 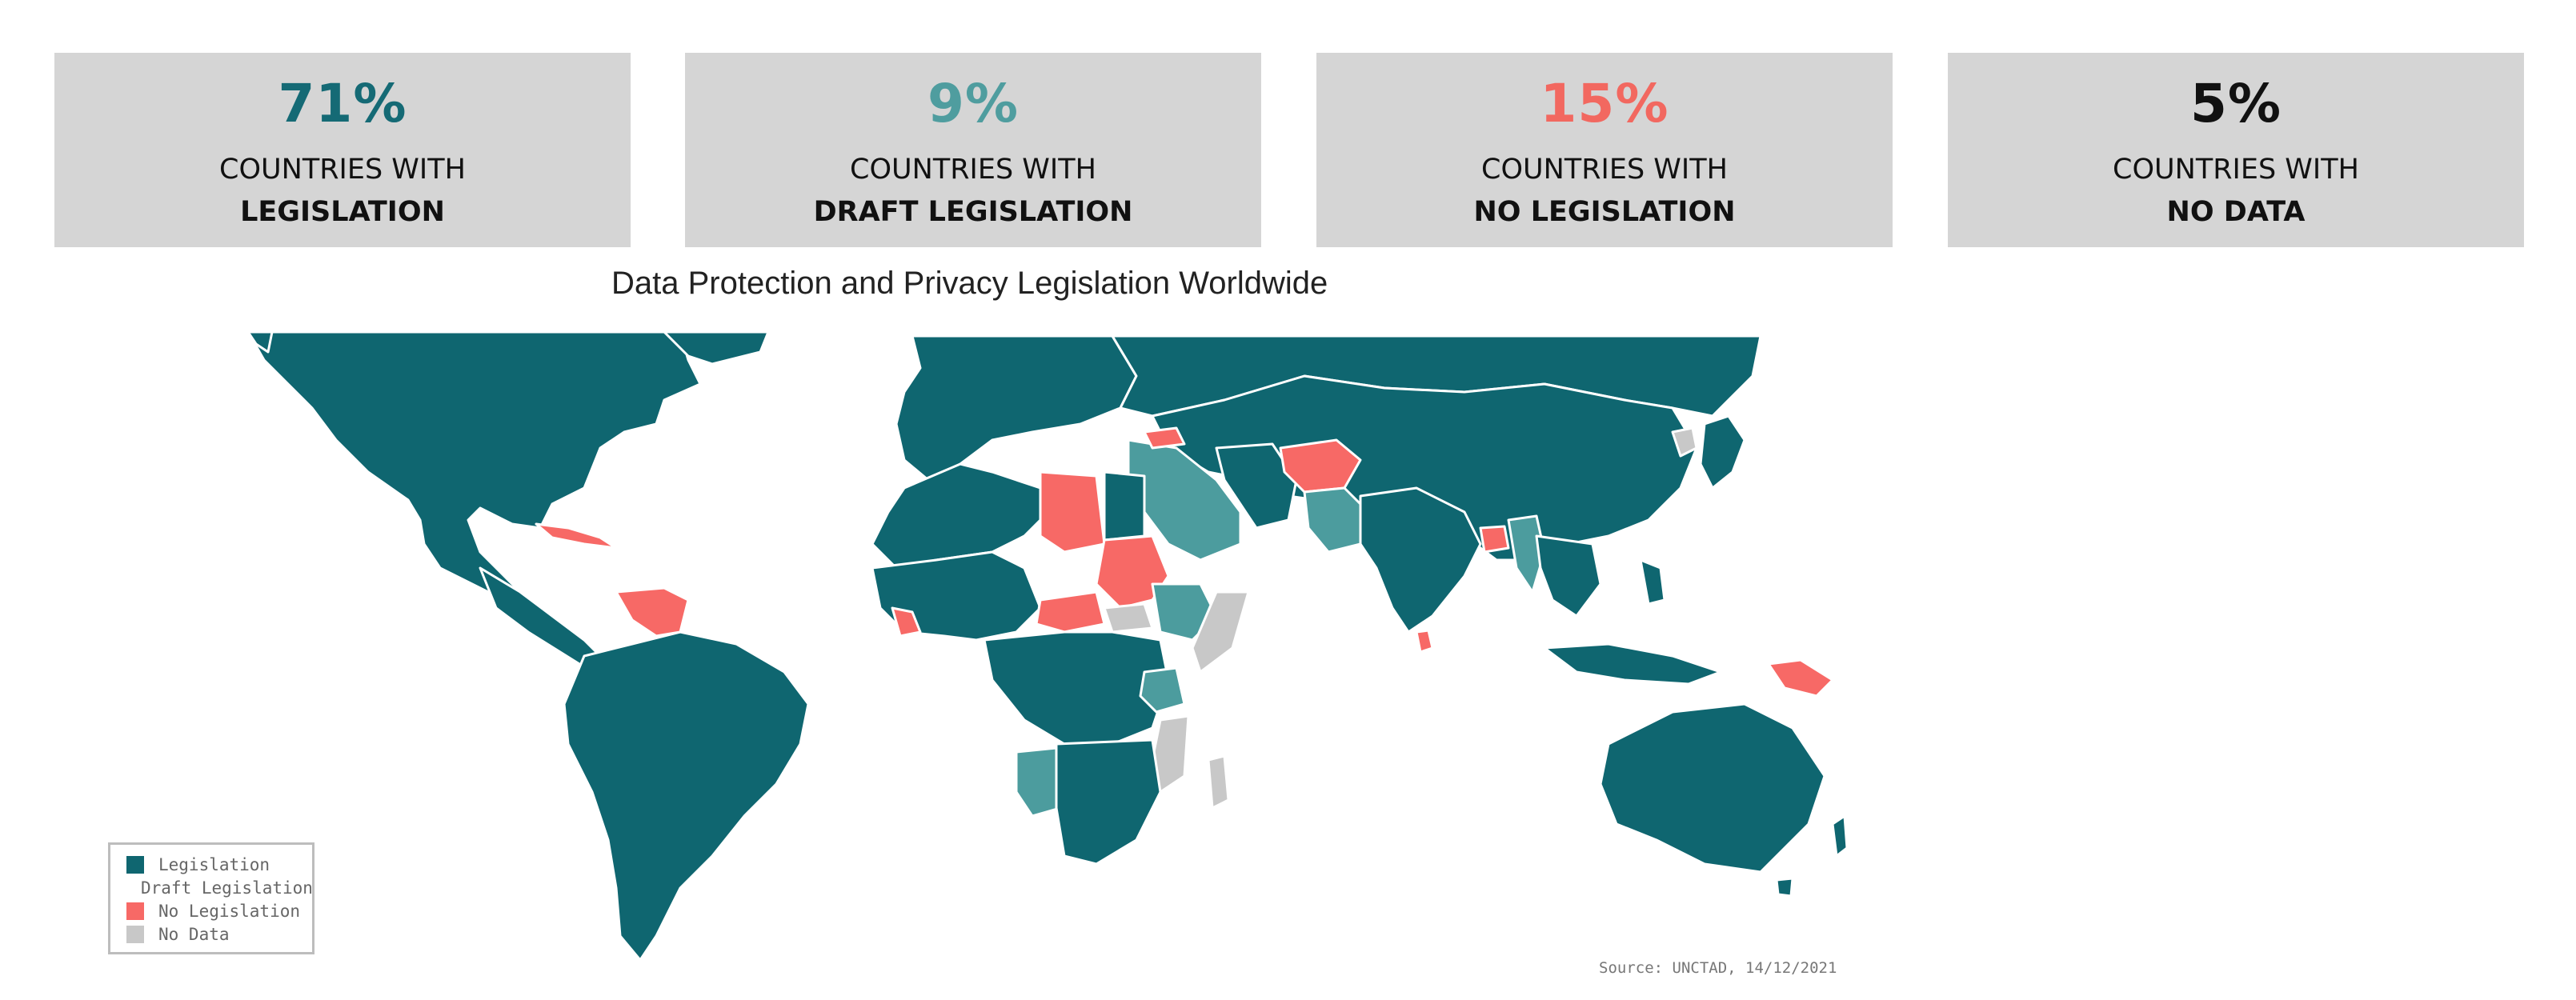 I want to click on legend-item-no-data: No Data, so click(x=219, y=934).